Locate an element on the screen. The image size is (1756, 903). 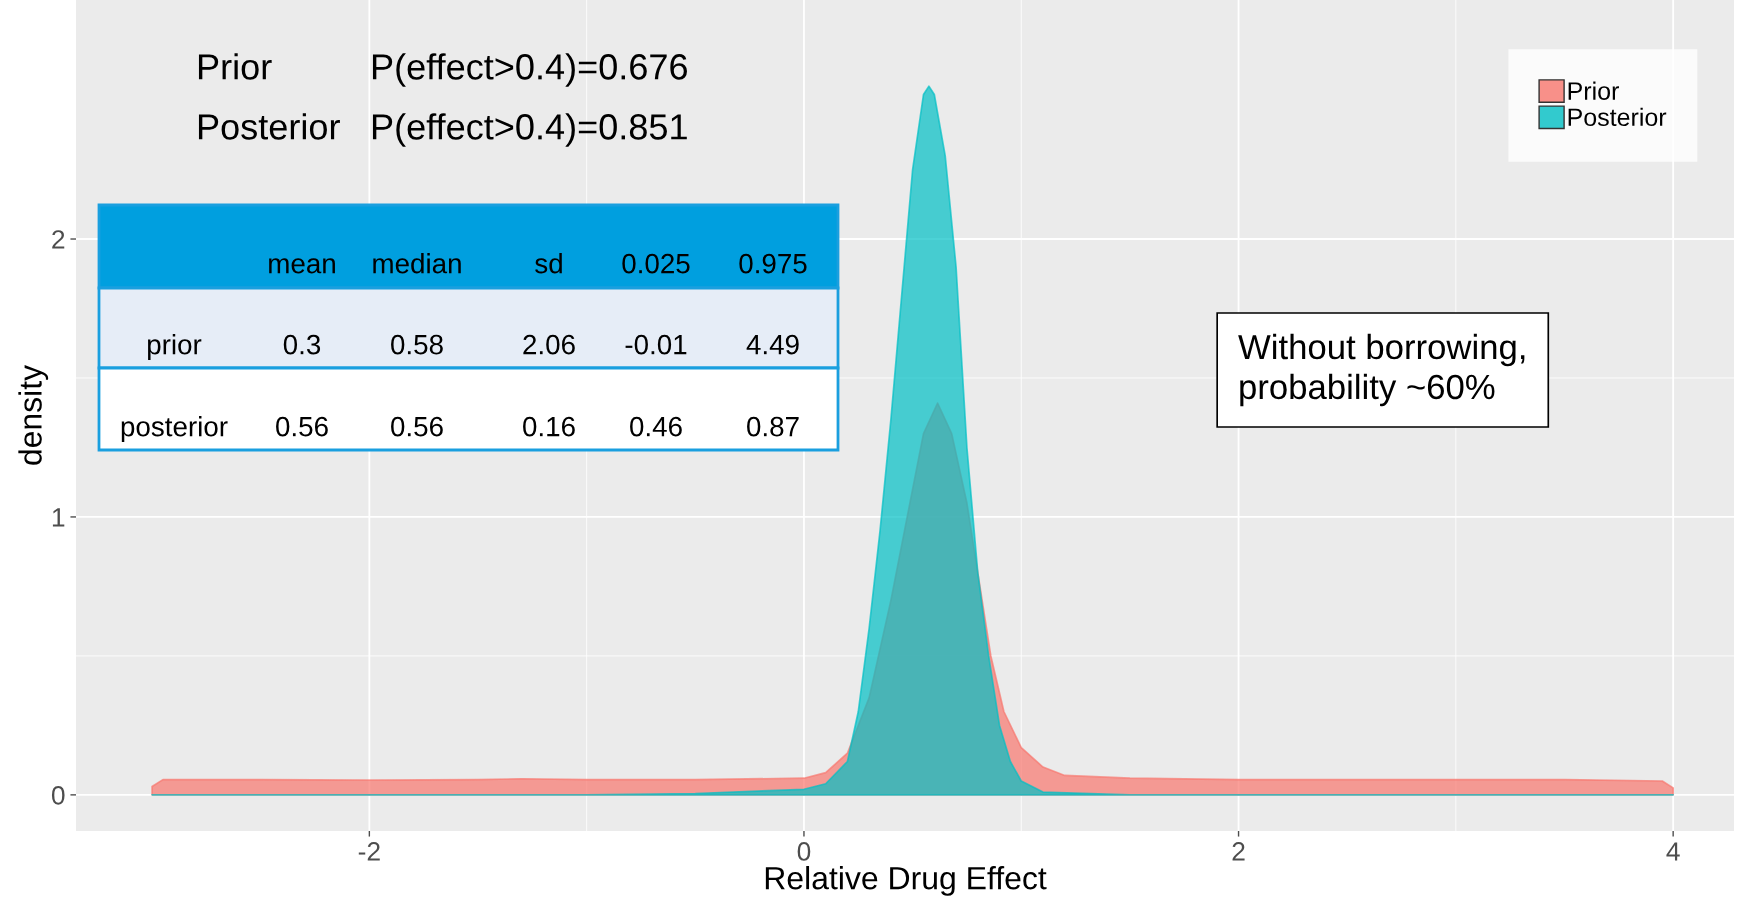
annotation: 0.975 is located at coordinates (773, 263).